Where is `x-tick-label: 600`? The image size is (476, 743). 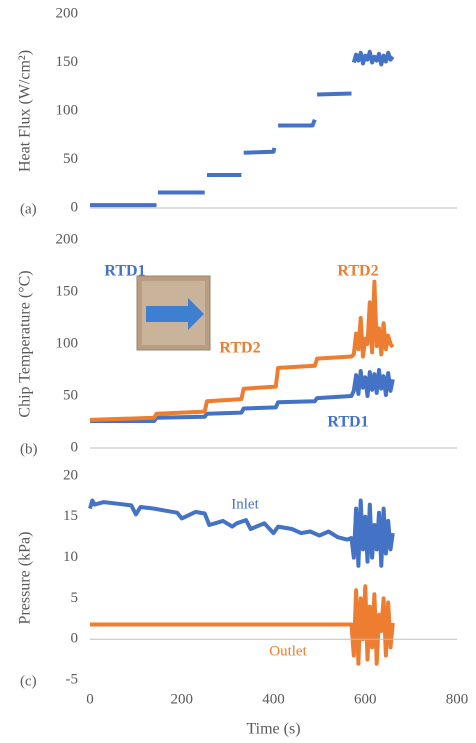 x-tick-label: 600 is located at coordinates (365, 699).